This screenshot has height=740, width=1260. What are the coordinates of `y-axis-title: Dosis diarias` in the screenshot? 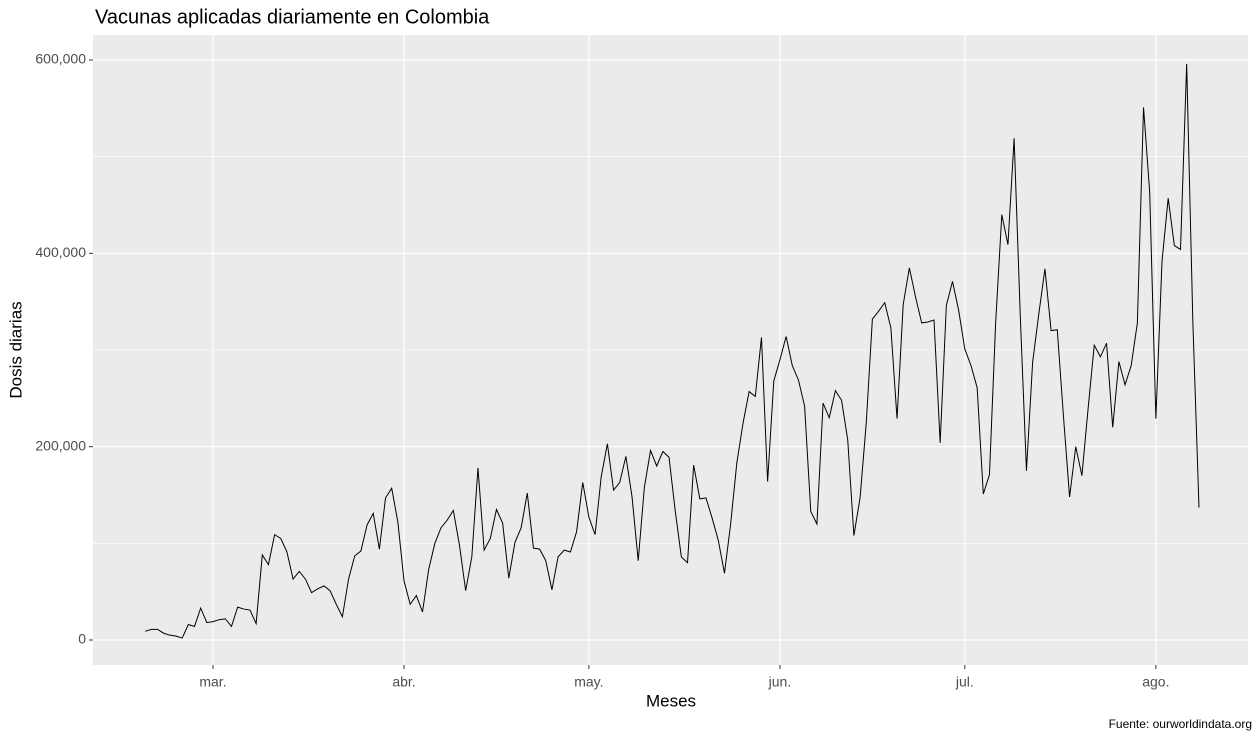 It's located at (15, 349).